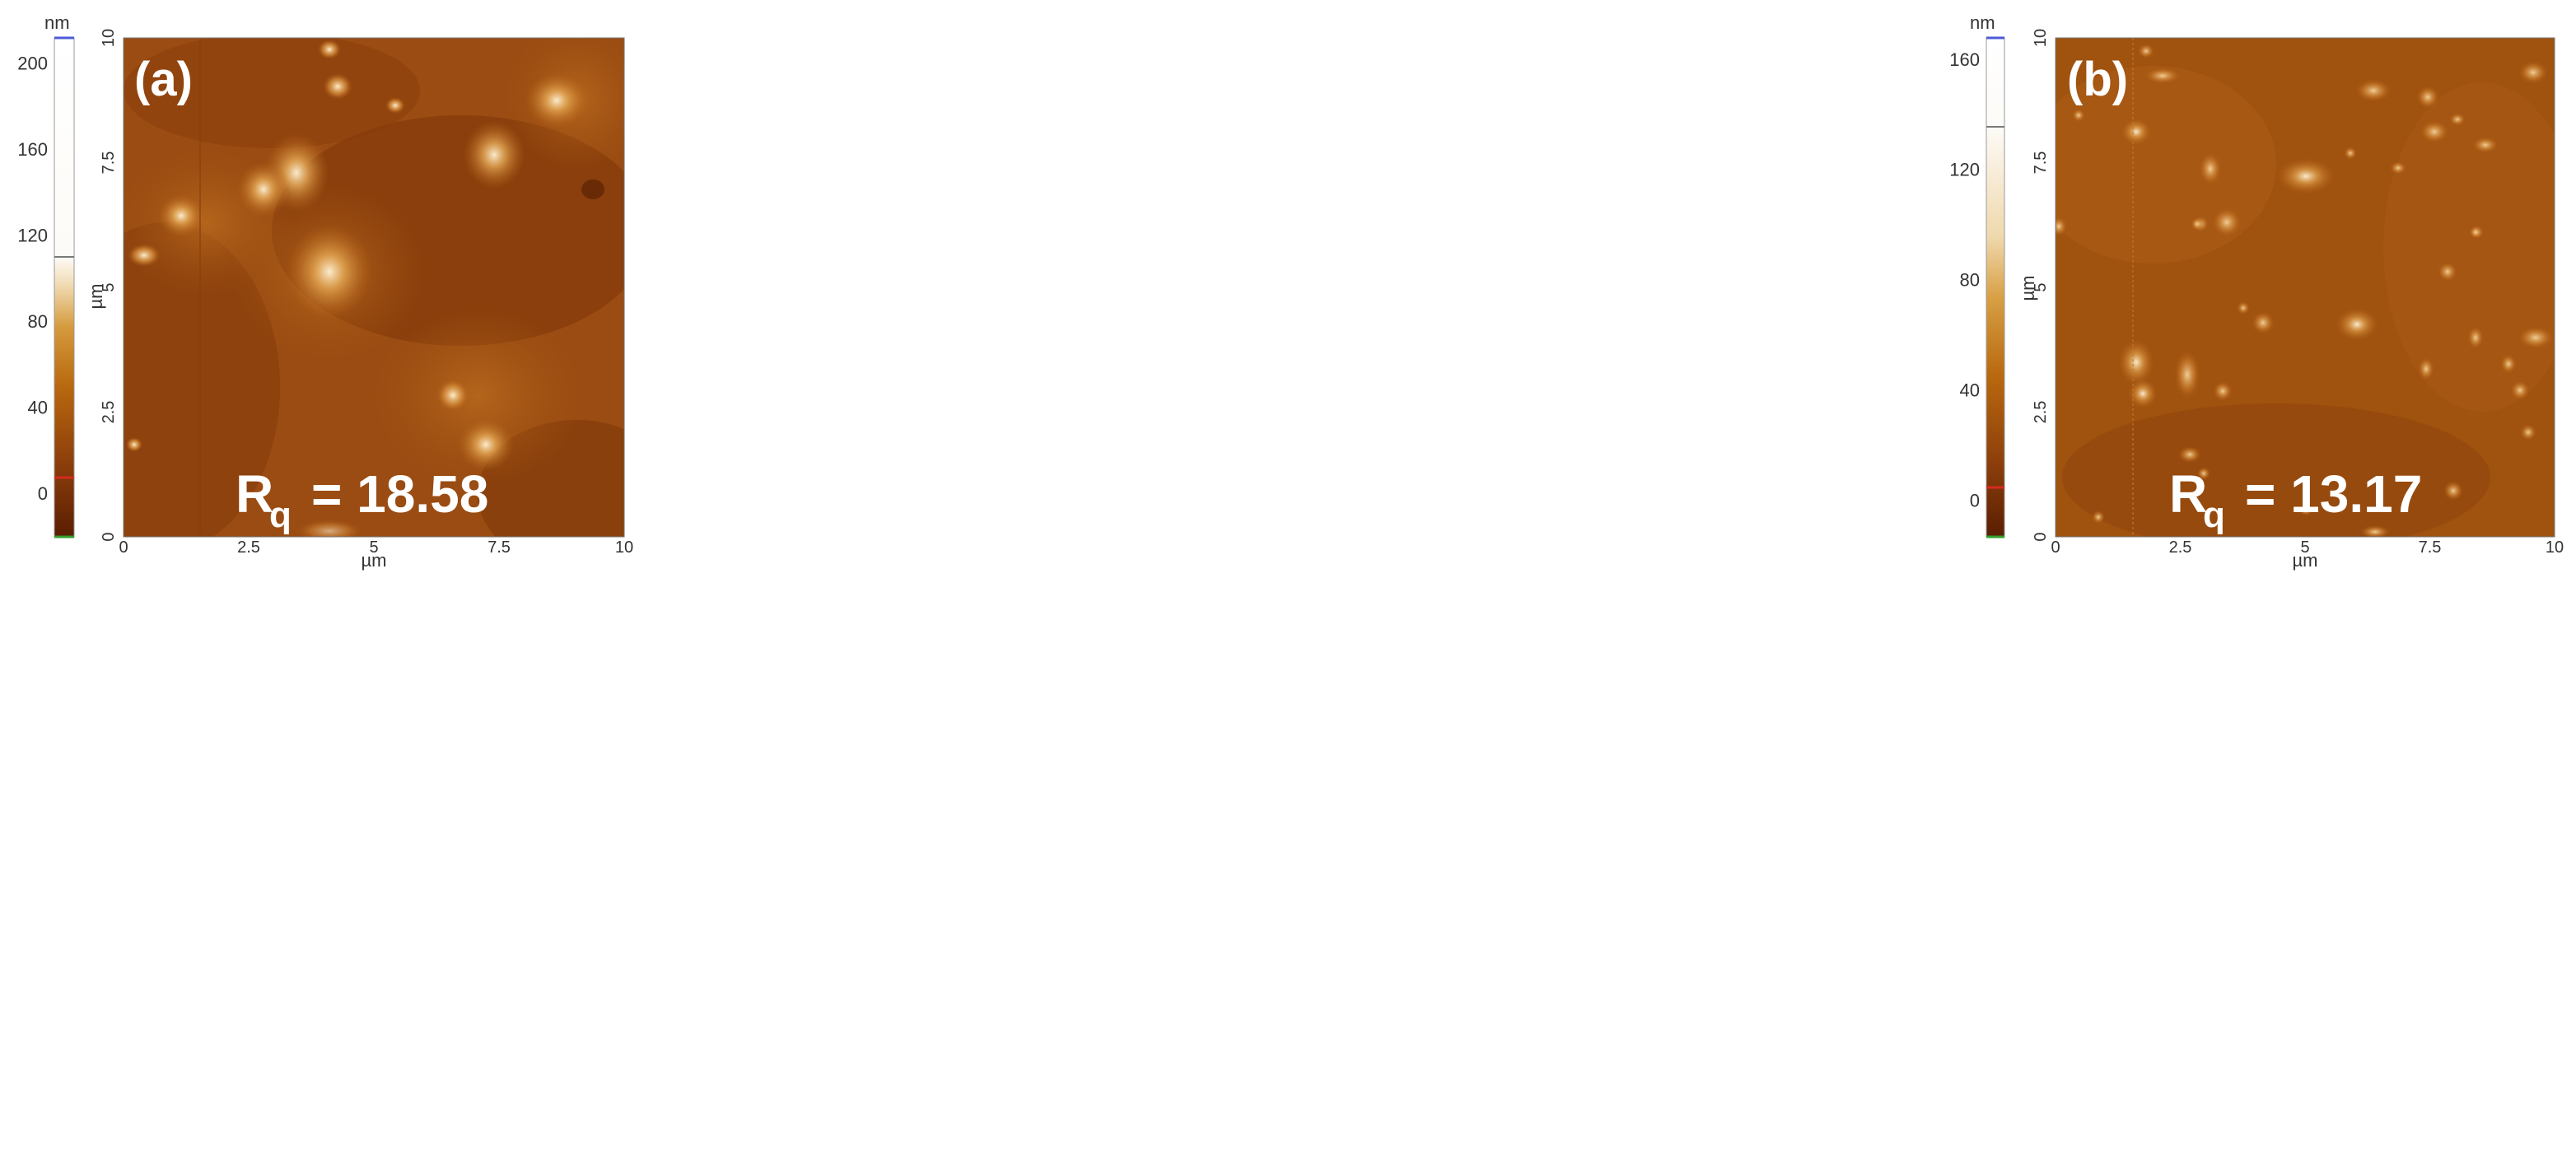  I want to click on rq-label: R q = 13.17, so click(2295, 500).